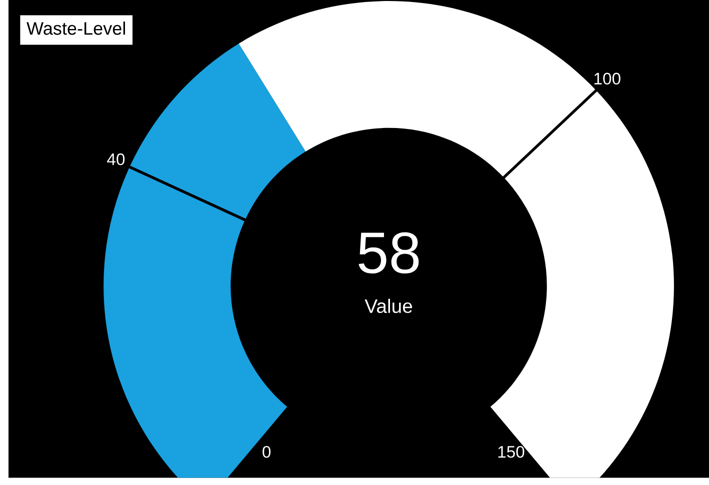 This screenshot has height=485, width=709. What do you see at coordinates (266, 452) in the screenshot?
I see `text: 0` at bounding box center [266, 452].